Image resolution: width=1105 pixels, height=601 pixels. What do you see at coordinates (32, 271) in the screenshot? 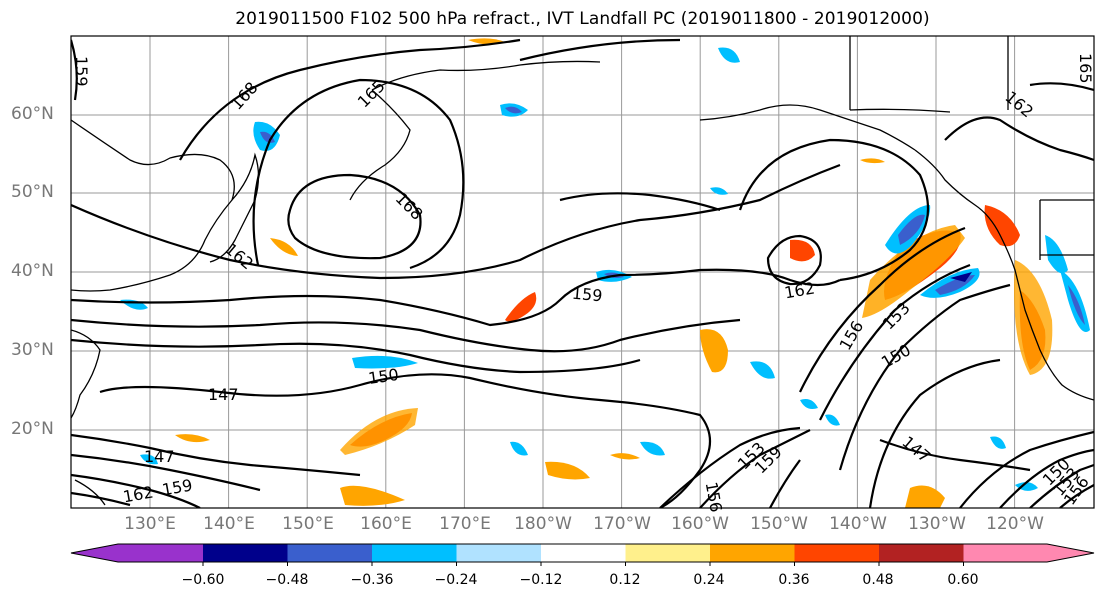
I see `lat-label-40n: 40°N` at bounding box center [32, 271].